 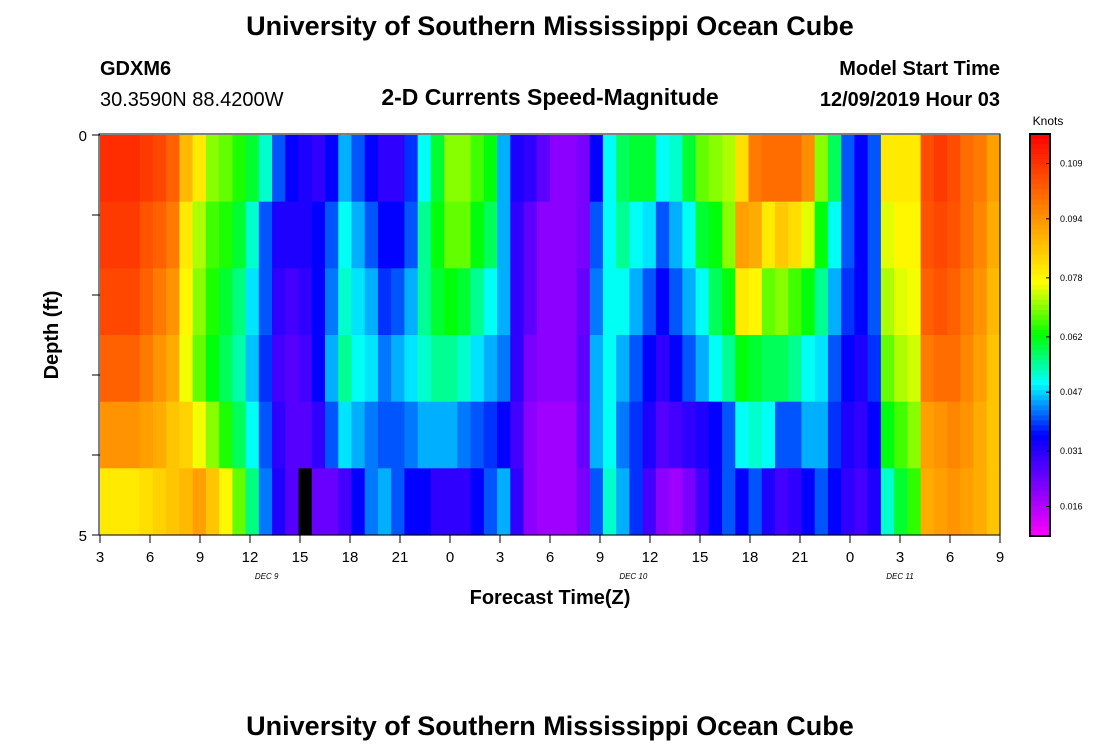 What do you see at coordinates (200, 557) in the screenshot?
I see `x-tick-label: 9` at bounding box center [200, 557].